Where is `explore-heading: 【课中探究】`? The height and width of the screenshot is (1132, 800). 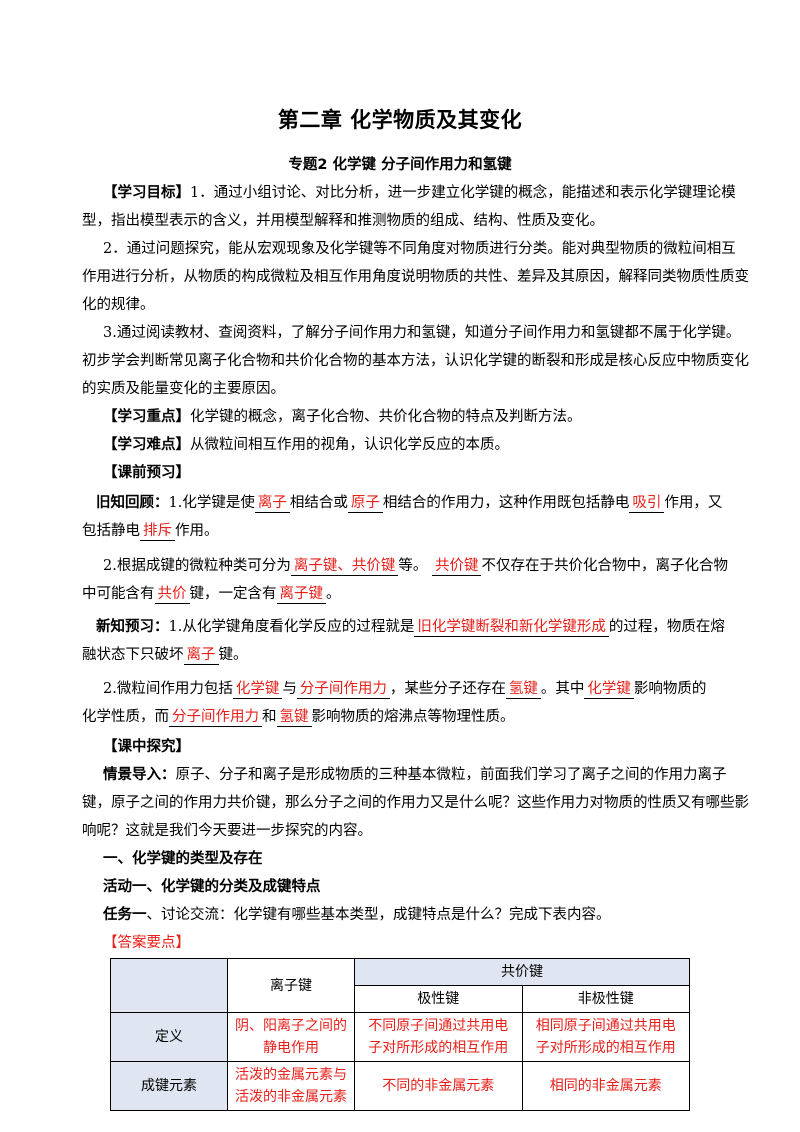 explore-heading: 【课中探究】 is located at coordinates (146, 747).